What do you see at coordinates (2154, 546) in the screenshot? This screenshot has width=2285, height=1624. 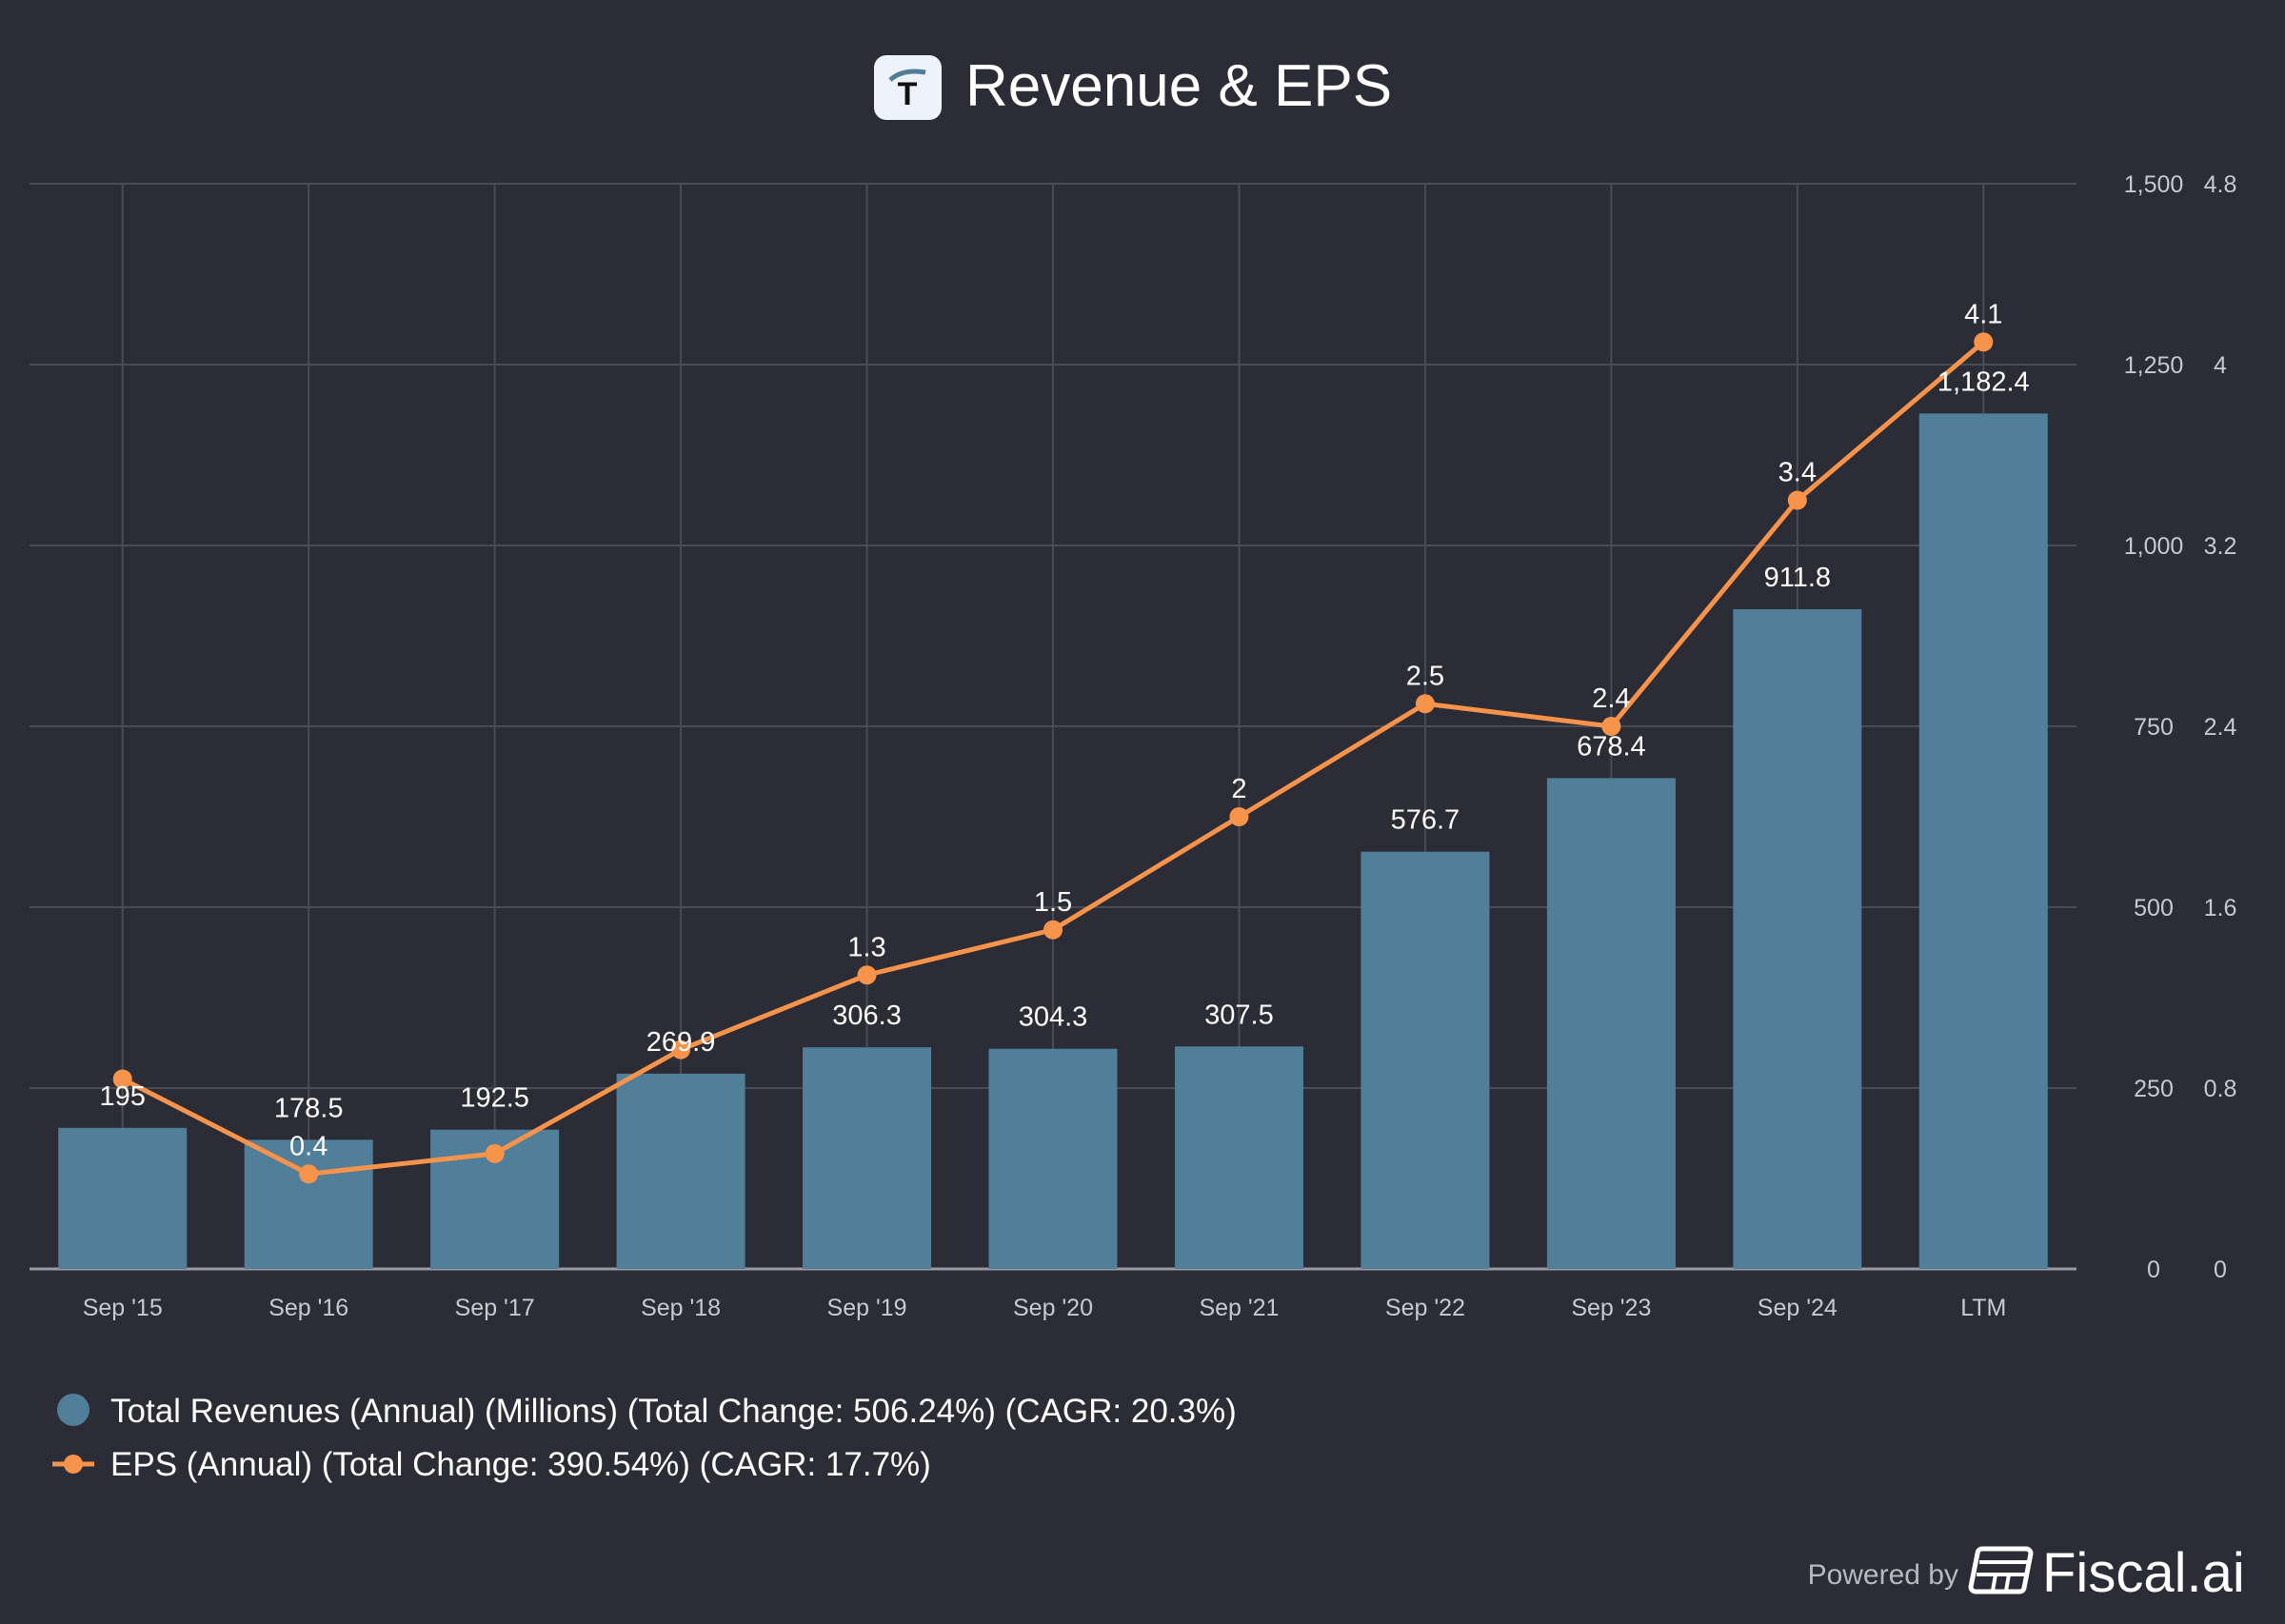 I see `revenue-axis-tick-label: 1,000` at bounding box center [2154, 546].